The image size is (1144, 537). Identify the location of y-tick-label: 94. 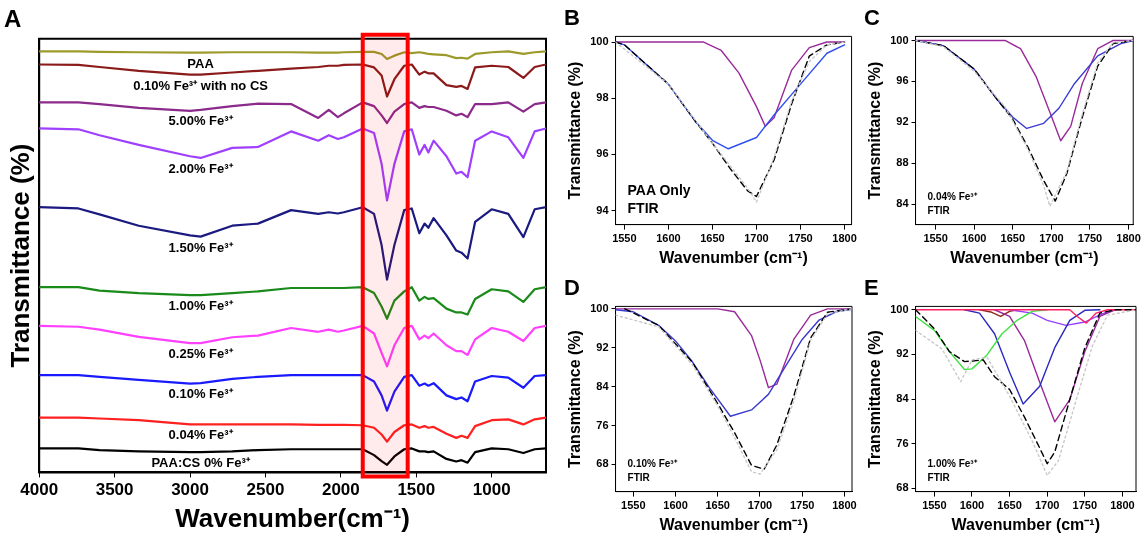
(603, 209).